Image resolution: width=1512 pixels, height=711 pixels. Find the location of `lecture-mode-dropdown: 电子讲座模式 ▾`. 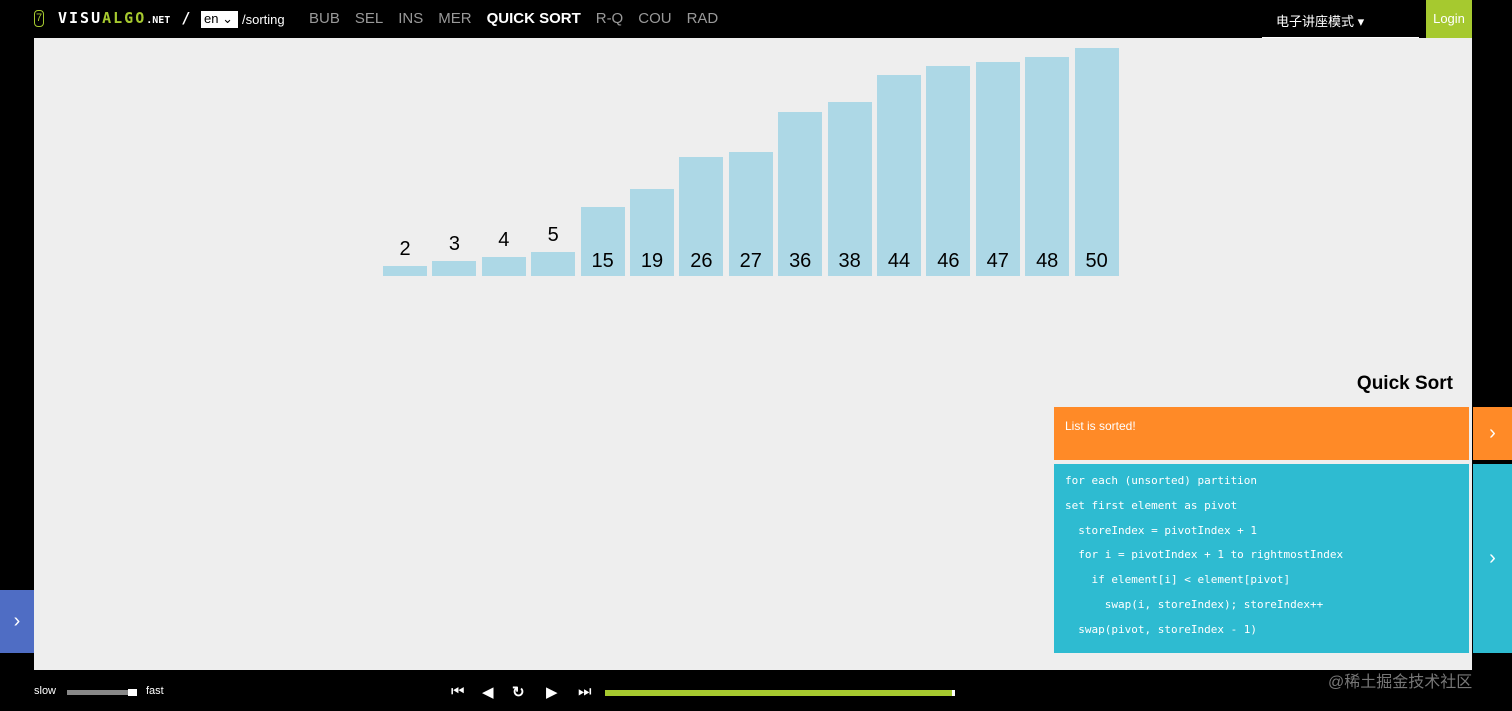

lecture-mode-dropdown: 电子讲座模式 ▾ is located at coordinates (1340, 19).